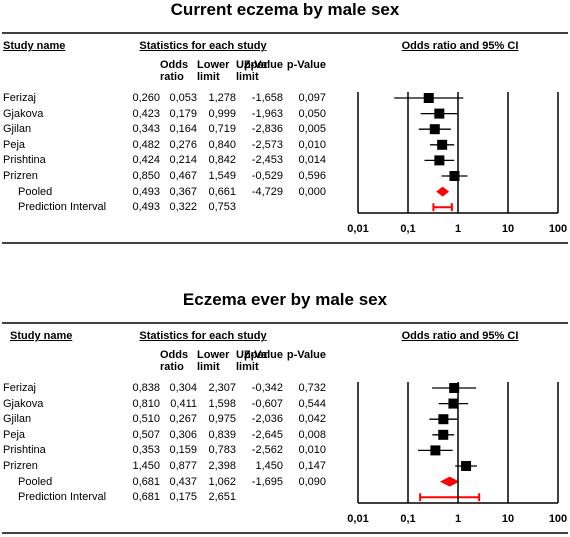  What do you see at coordinates (222, 450) in the screenshot?
I see `cell-value: 0,783` at bounding box center [222, 450].